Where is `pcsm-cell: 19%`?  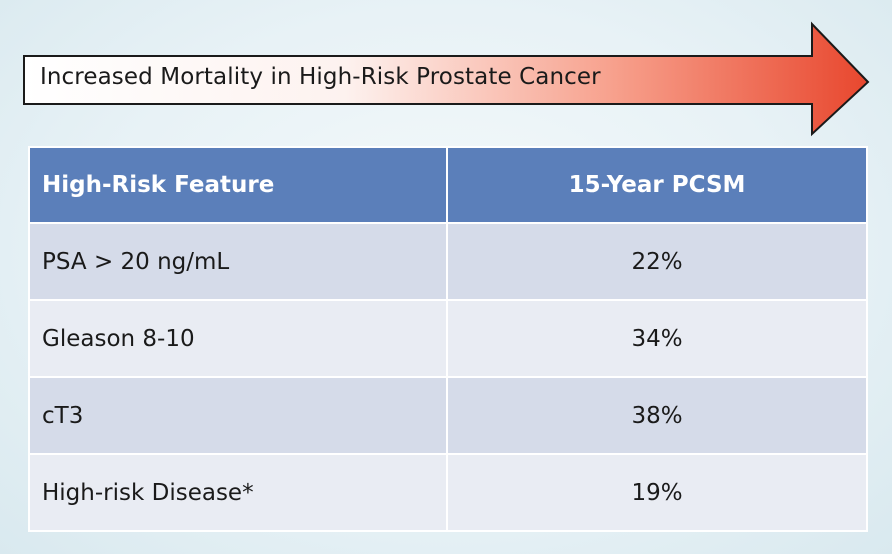 pcsm-cell: 19% is located at coordinates (657, 492).